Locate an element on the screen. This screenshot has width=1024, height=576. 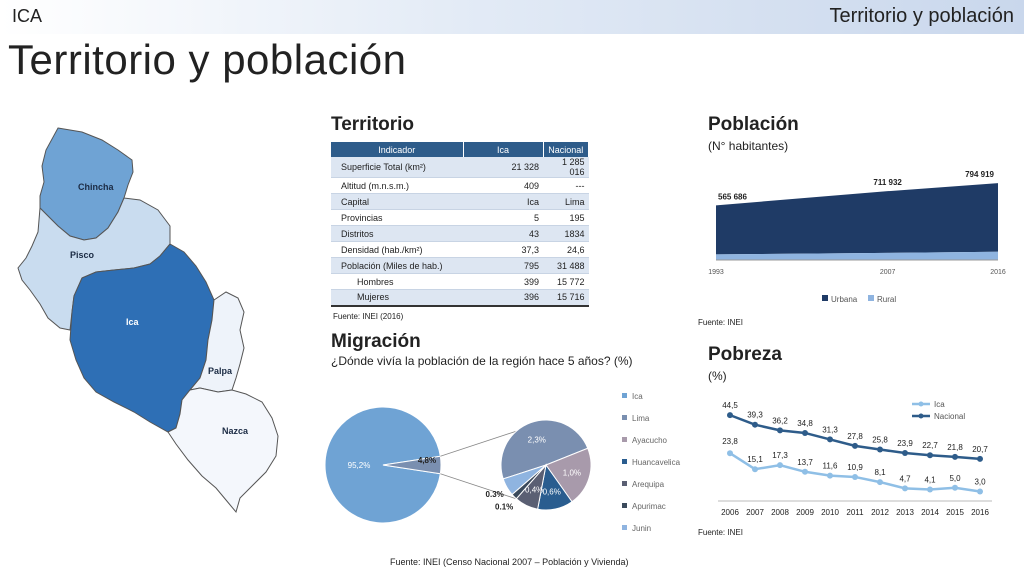
legend-label-huancavelica: Huancavelica is located at coordinates (656, 462).